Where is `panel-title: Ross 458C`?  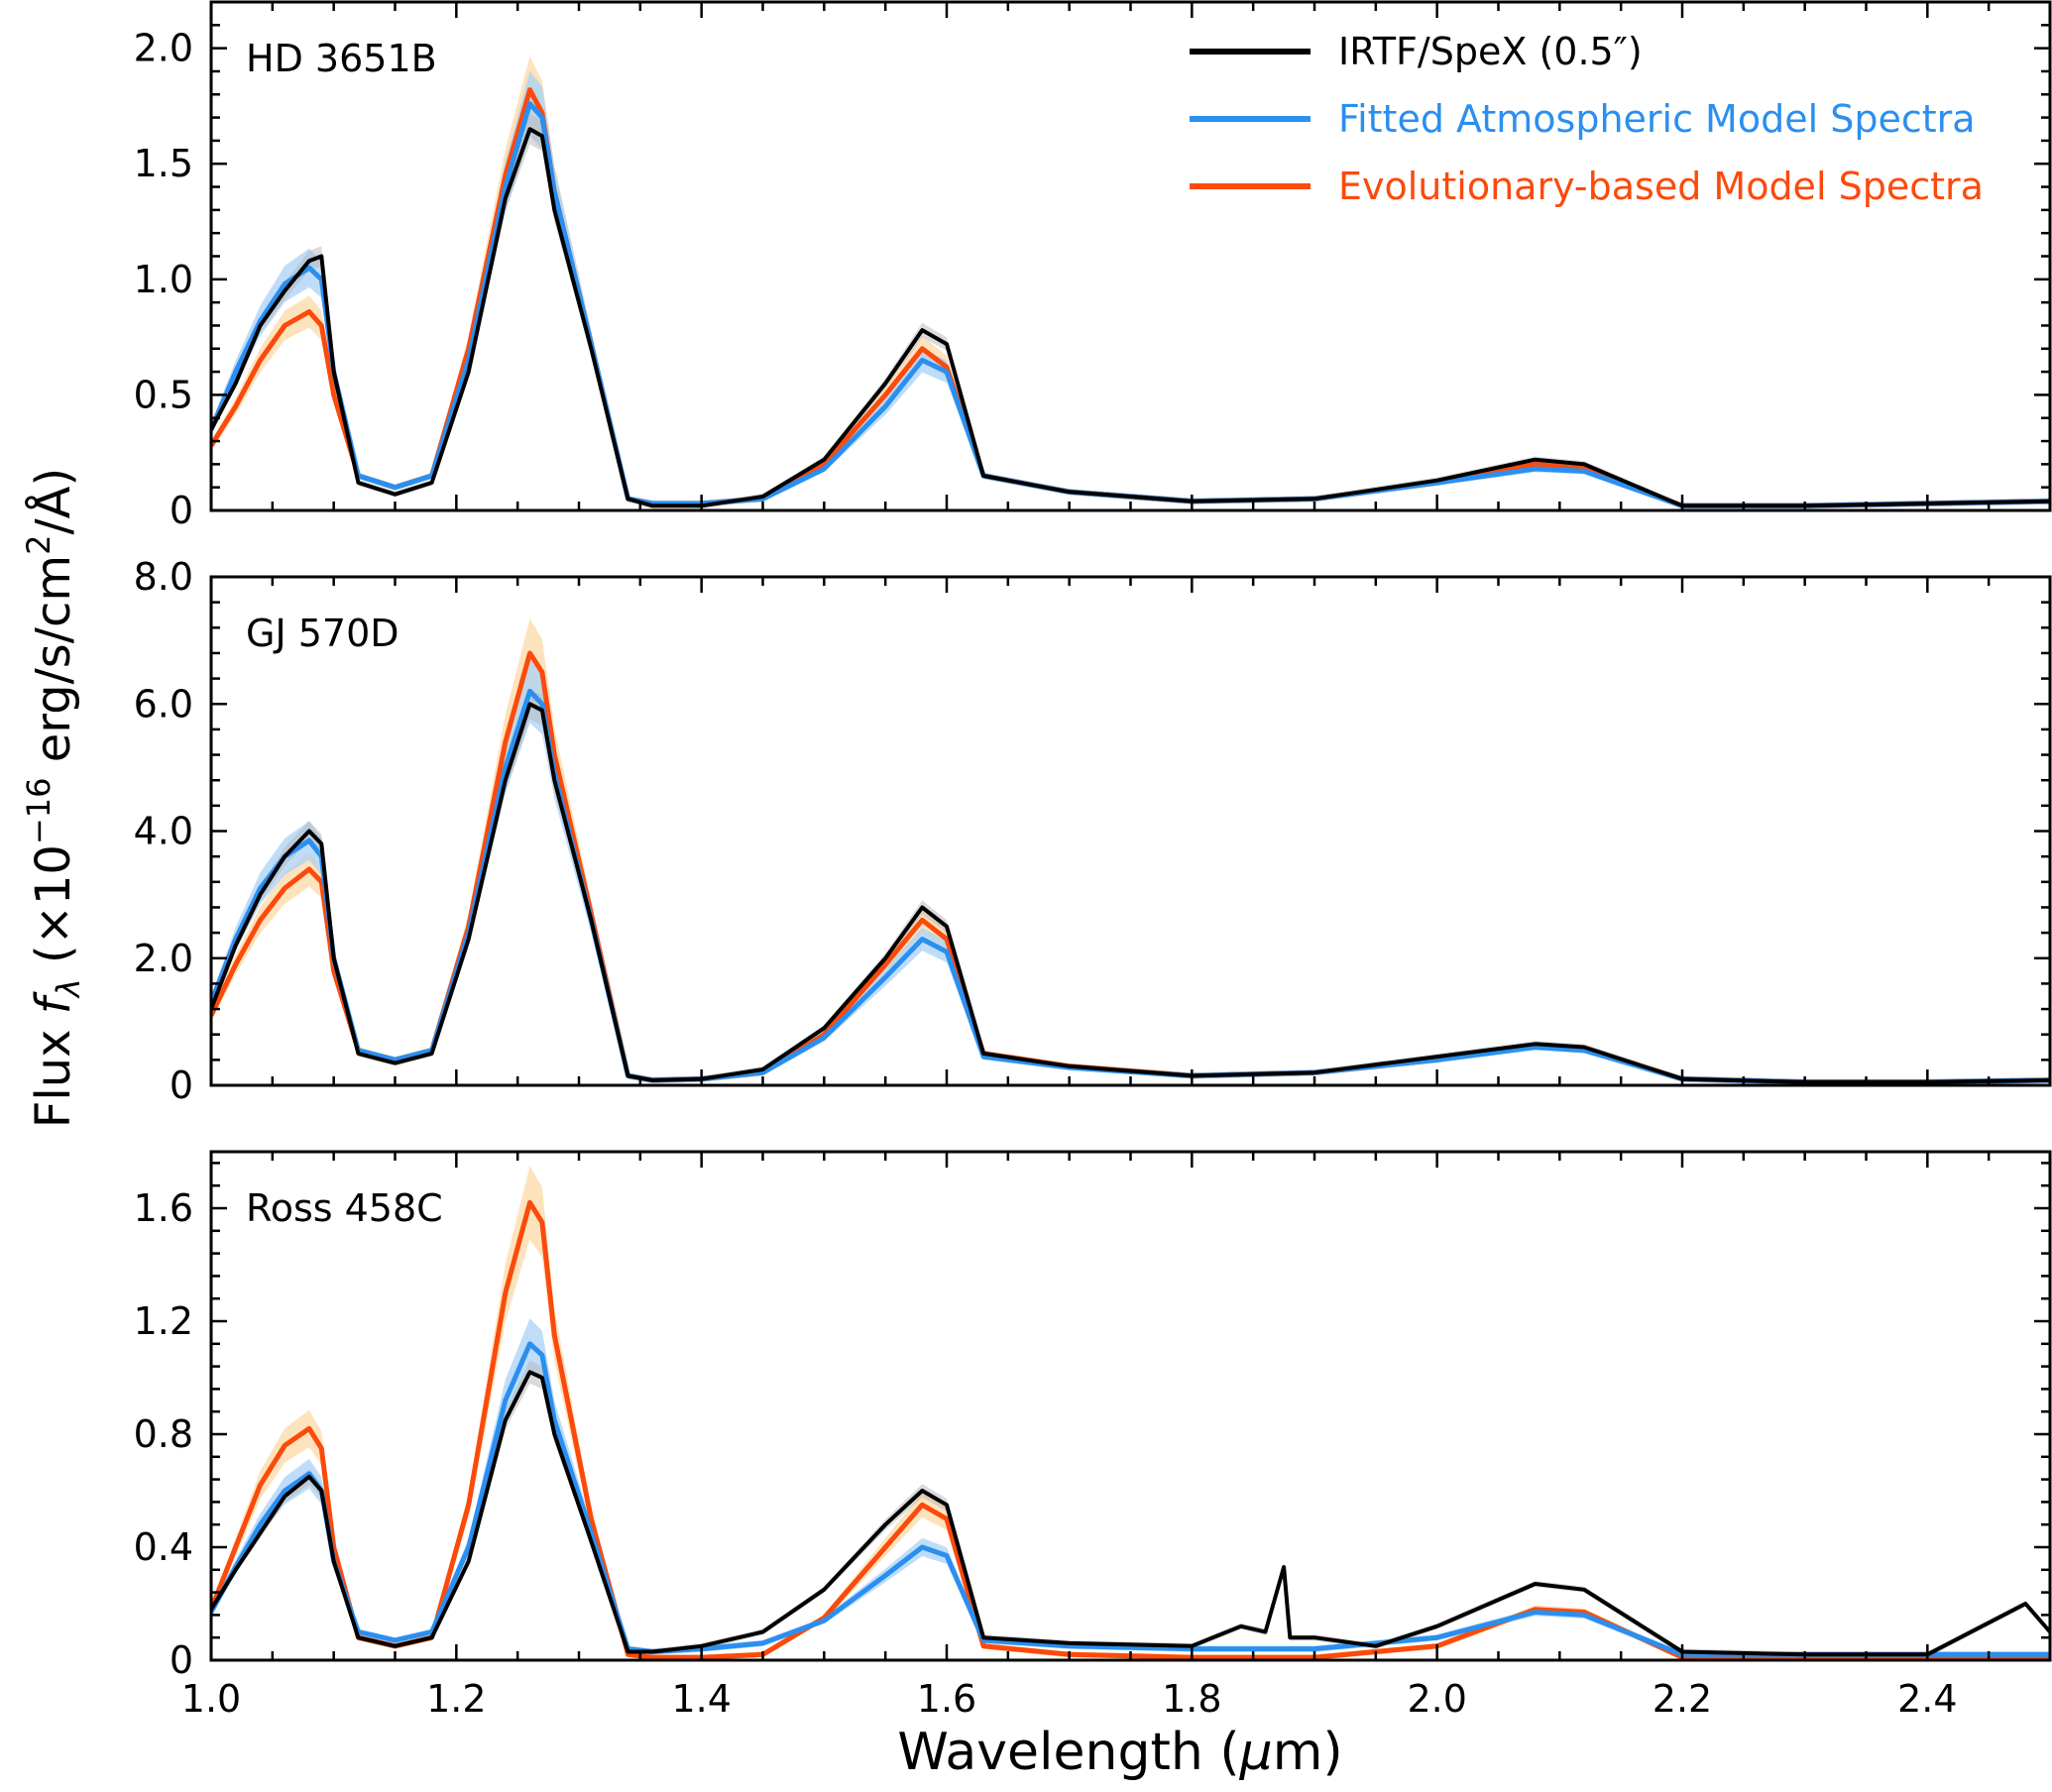
panel-title: Ross 458C is located at coordinates (345, 1208).